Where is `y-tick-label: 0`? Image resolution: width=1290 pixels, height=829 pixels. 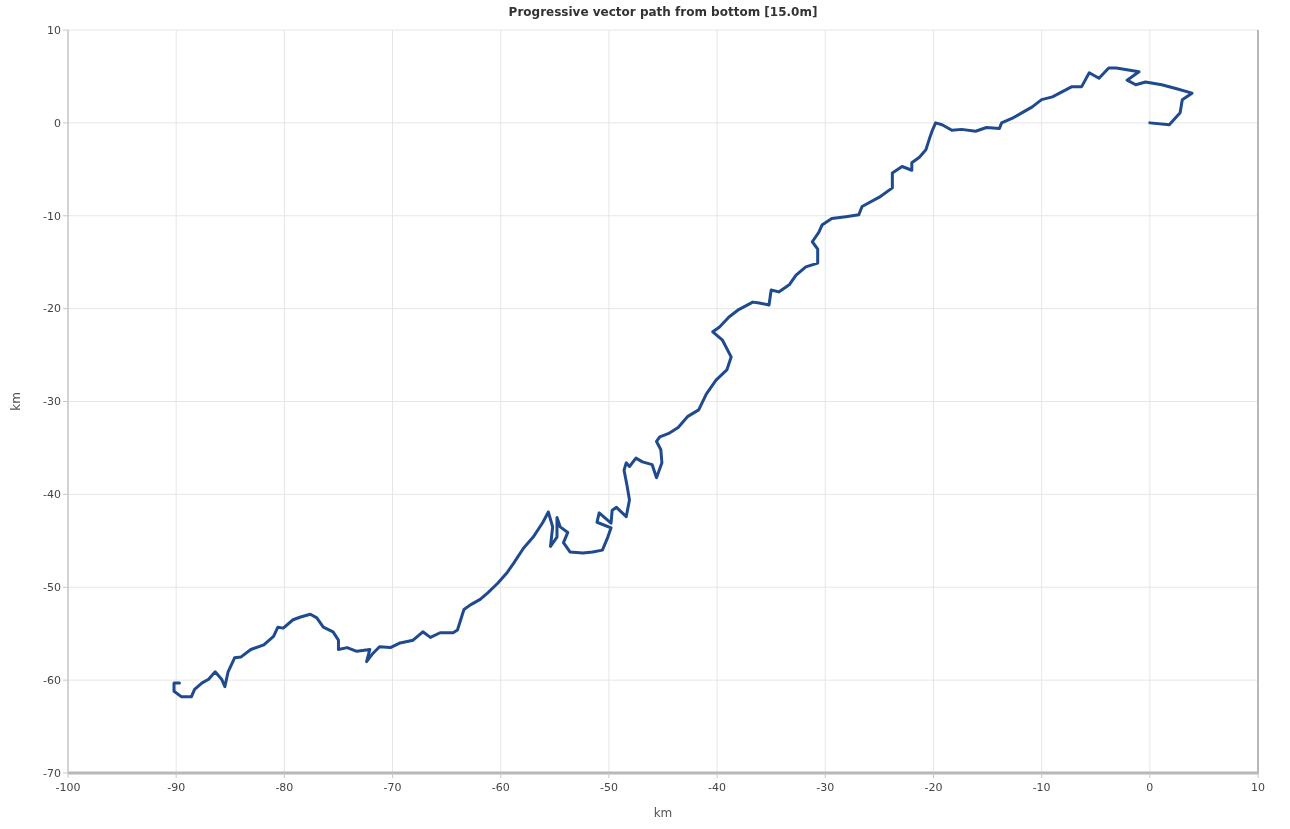
y-tick-label: 0 is located at coordinates (57, 123).